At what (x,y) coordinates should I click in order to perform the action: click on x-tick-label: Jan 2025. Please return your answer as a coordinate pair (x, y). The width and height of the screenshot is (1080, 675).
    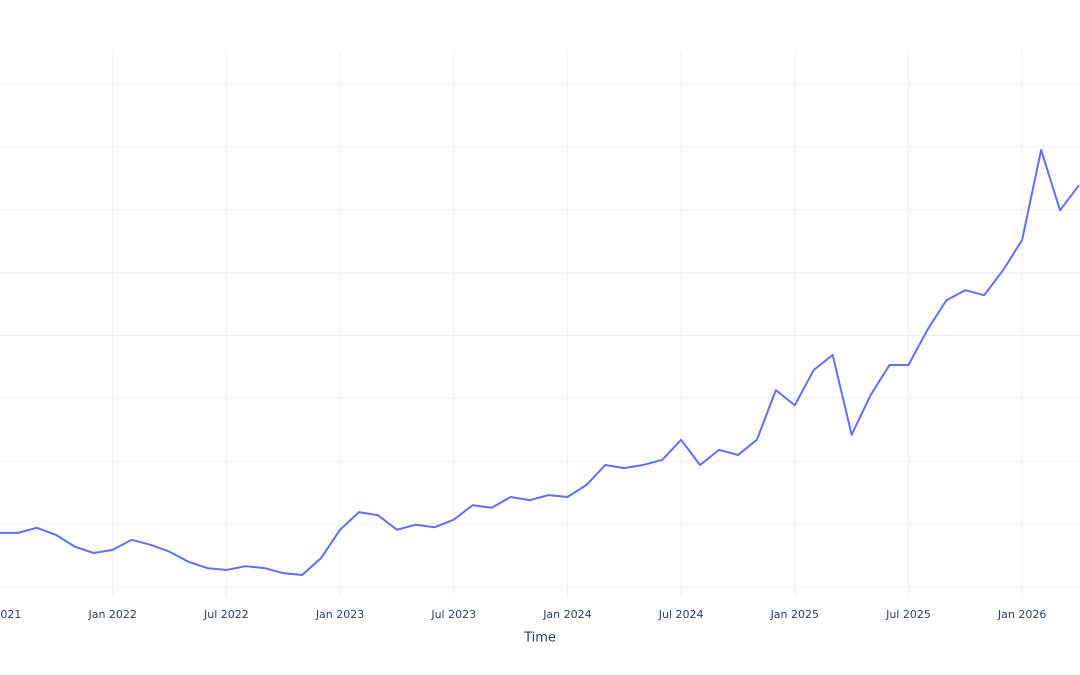
    Looking at the image, I should click on (794, 614).